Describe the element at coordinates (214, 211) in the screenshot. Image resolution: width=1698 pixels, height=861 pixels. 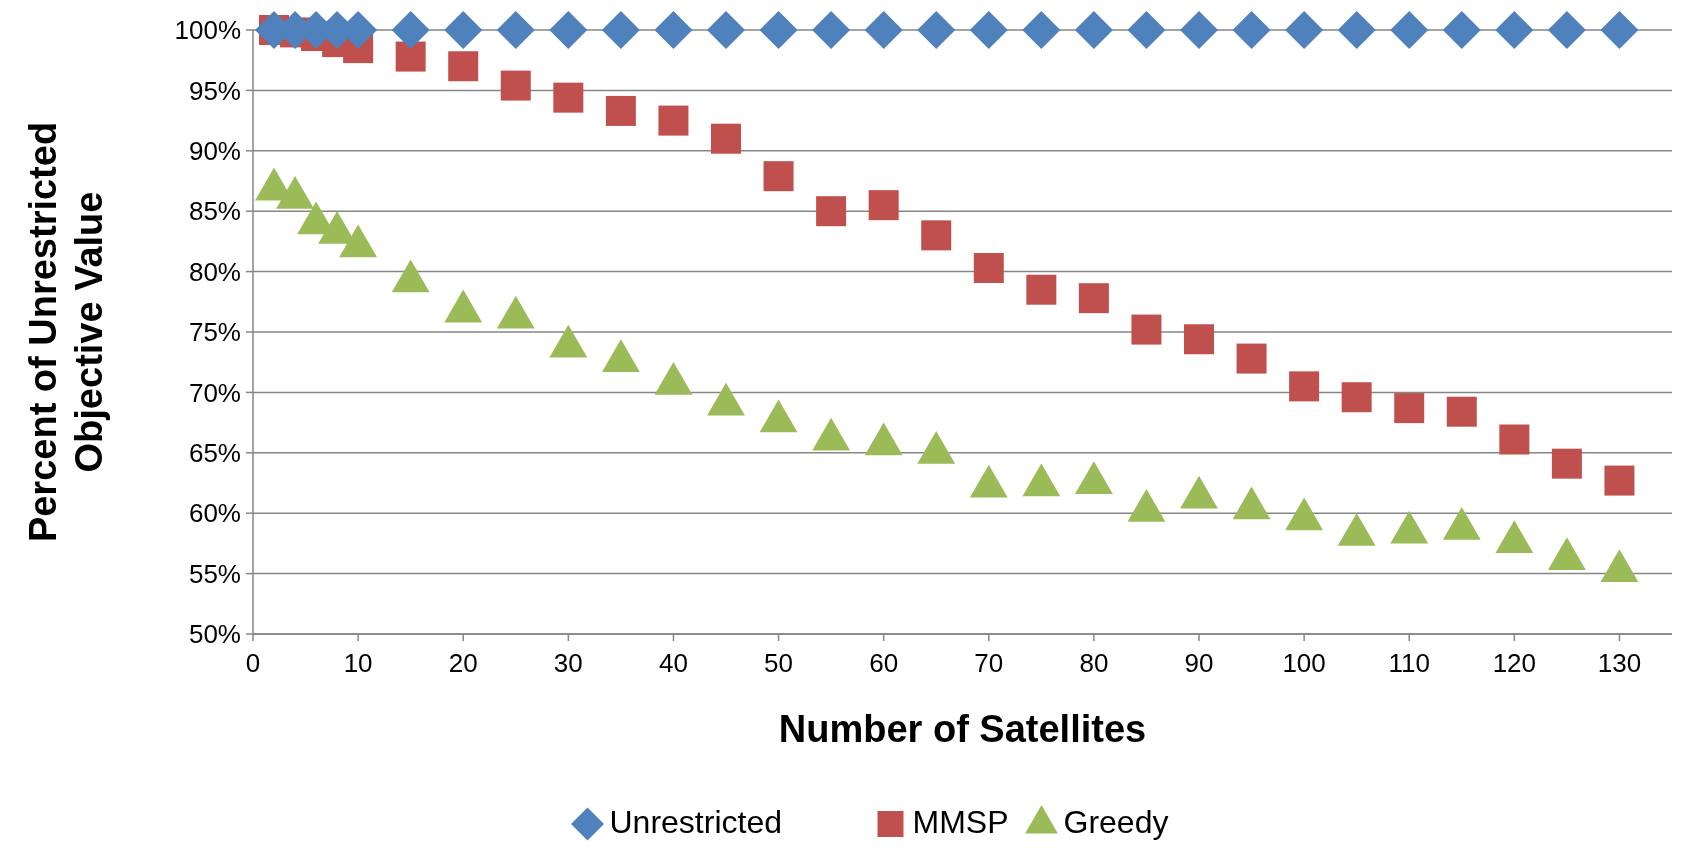
I see `y-tick-label: 85%` at that location.